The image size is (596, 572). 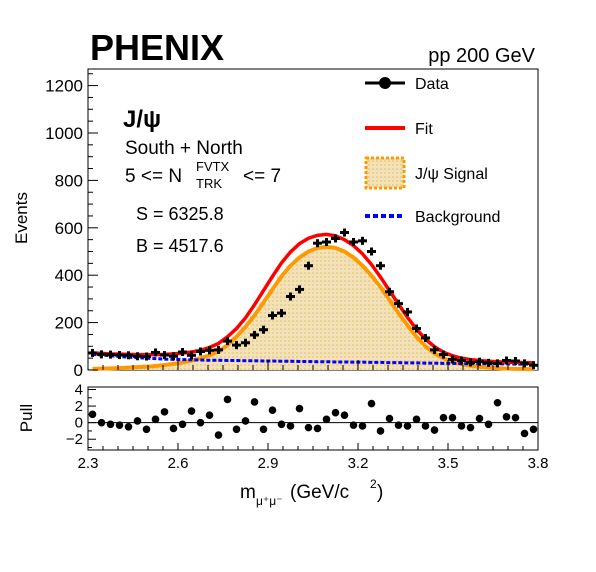 I want to click on legend-data-marker, so click(x=385, y=83).